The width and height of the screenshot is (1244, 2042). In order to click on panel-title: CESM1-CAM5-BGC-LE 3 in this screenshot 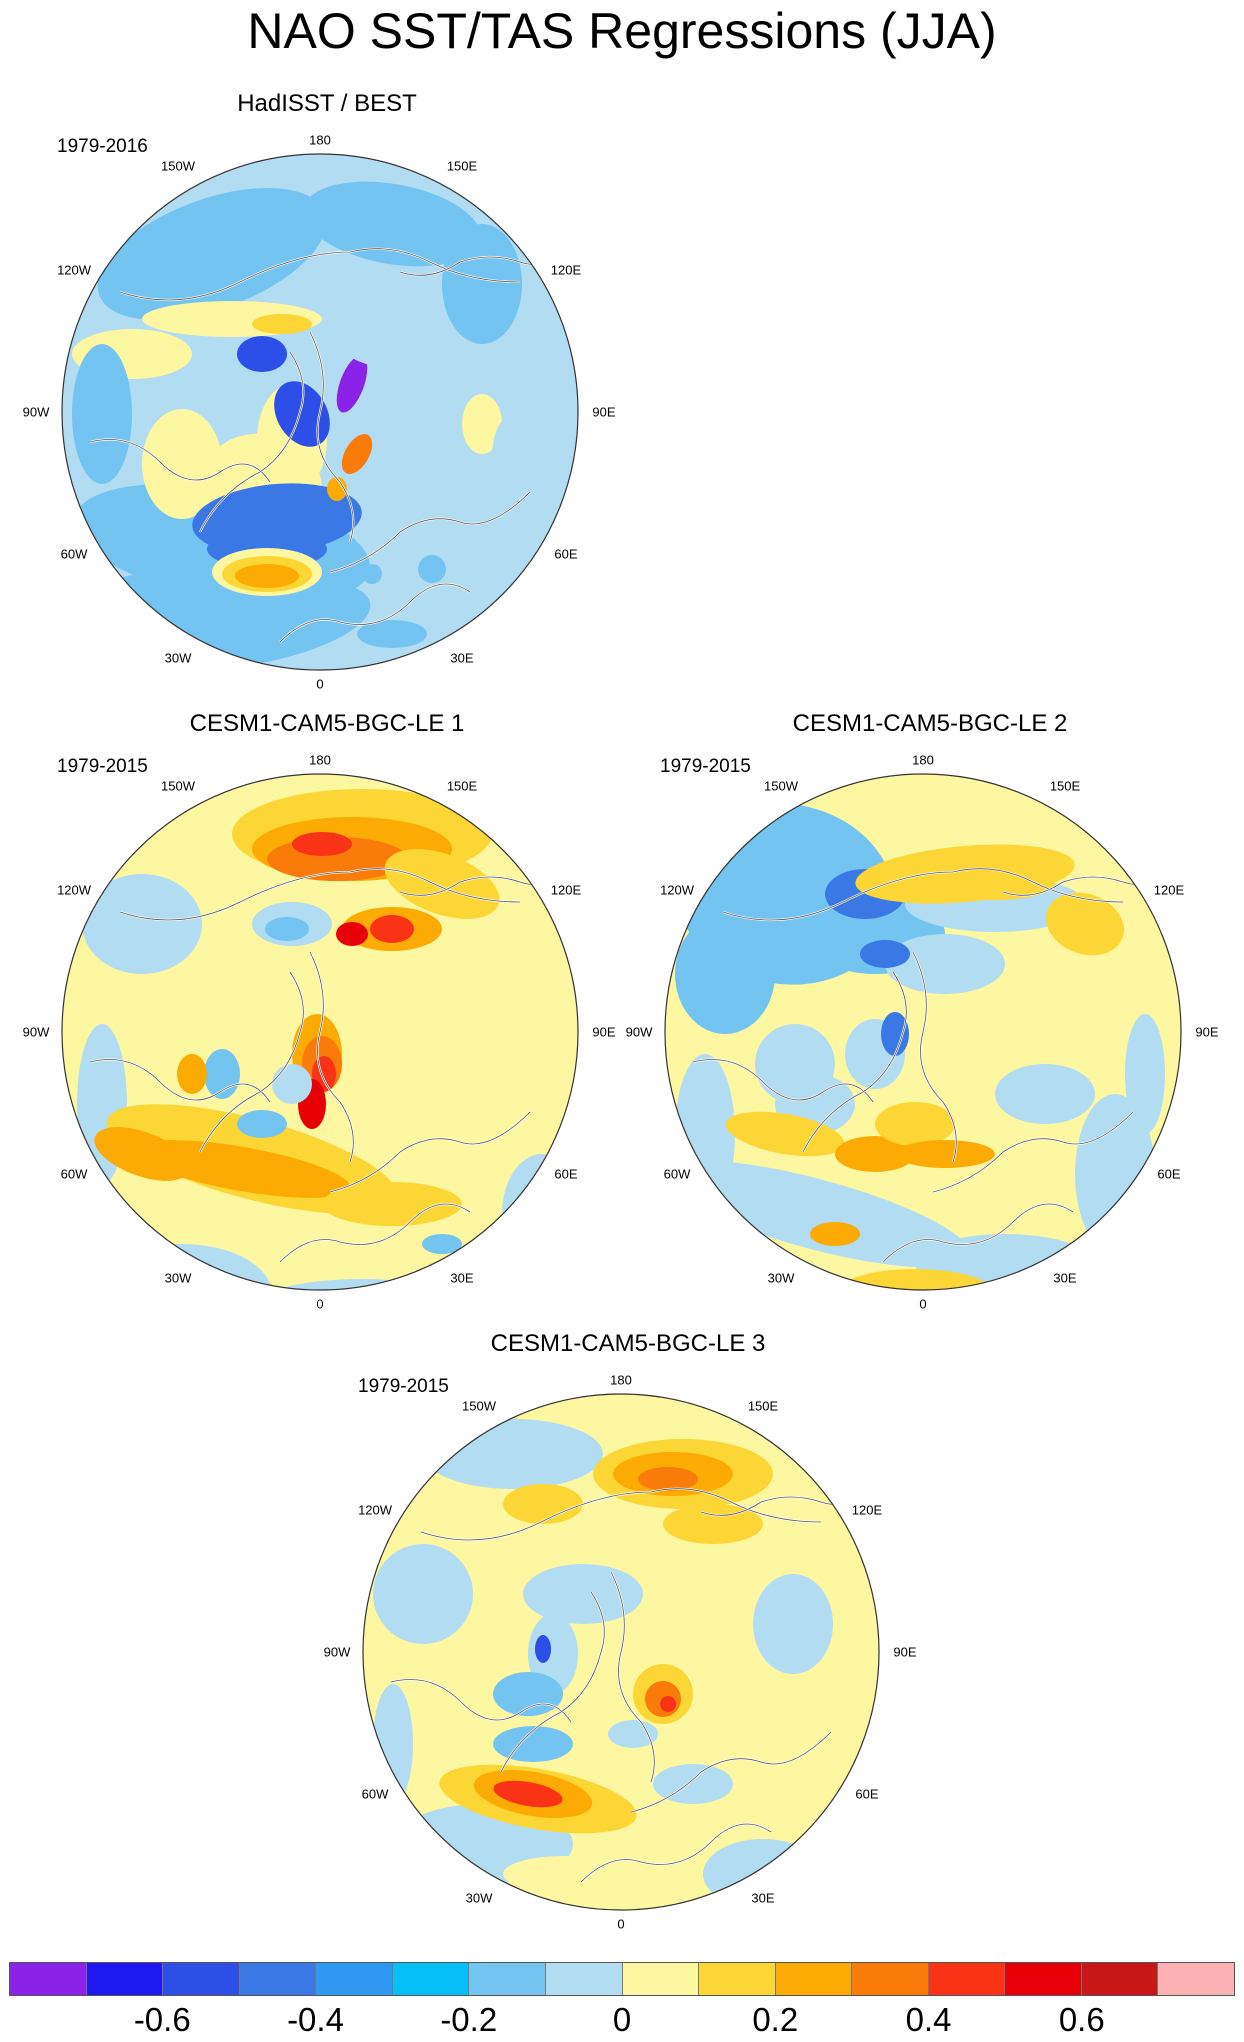, I will do `click(628, 1343)`.